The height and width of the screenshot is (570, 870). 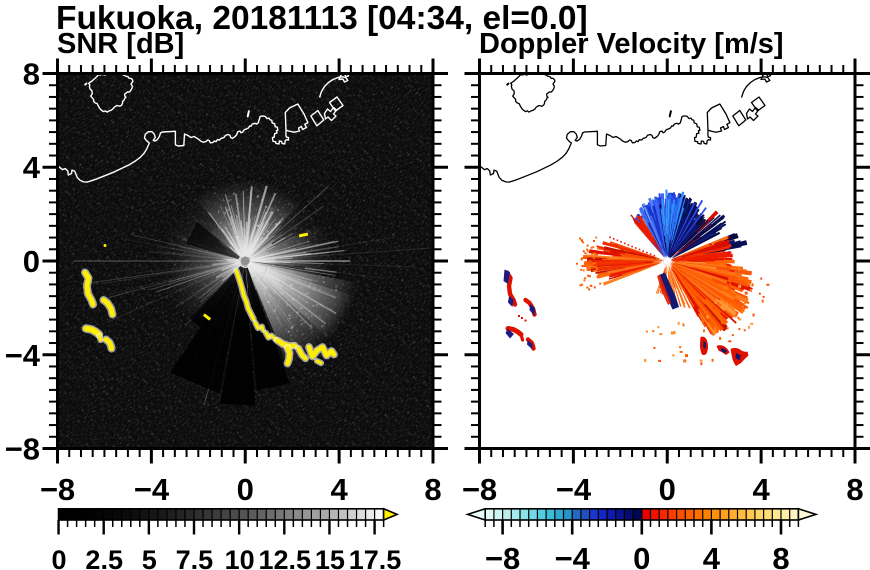 I want to click on svg-text: 7.5, so click(x=195, y=557).